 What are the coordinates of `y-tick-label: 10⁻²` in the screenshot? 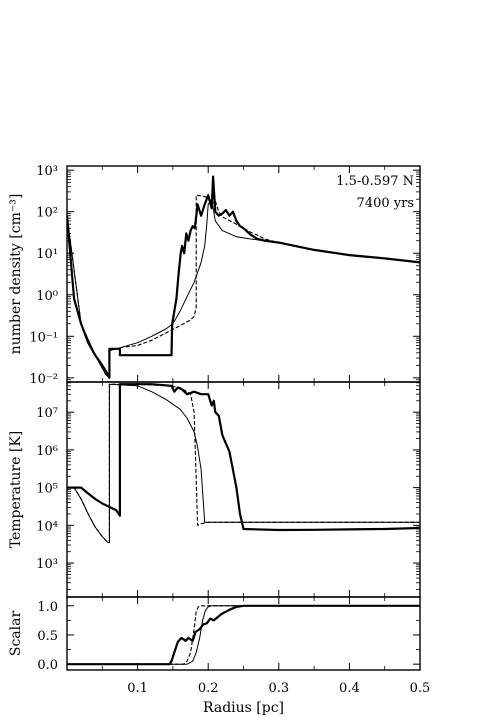 It's located at (43, 379).